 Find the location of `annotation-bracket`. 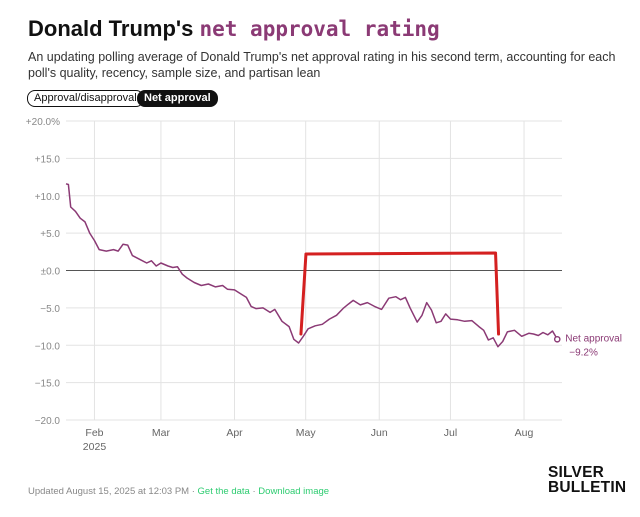

annotation-bracket is located at coordinates (400, 293).